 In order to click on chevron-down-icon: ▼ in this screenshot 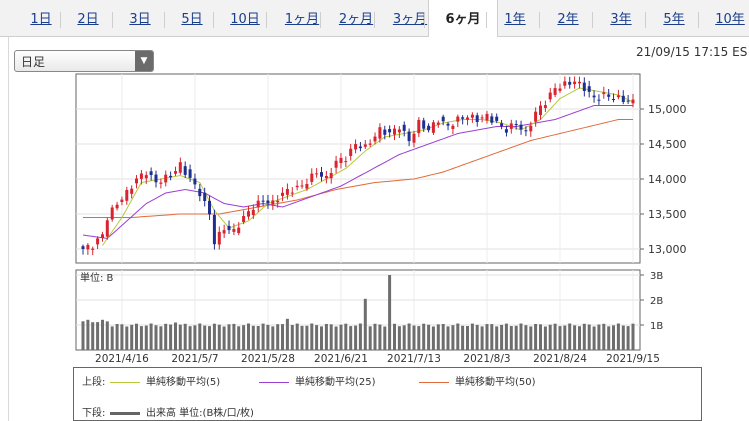, I will do `click(144, 61)`.